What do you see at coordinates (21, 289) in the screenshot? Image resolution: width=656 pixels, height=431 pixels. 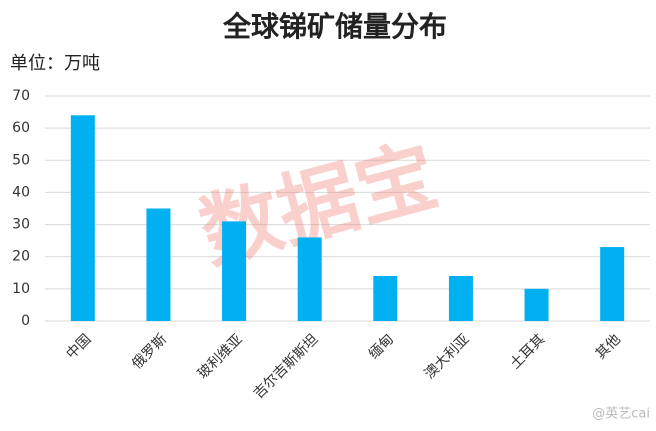 I see `y-tick-label: 10` at bounding box center [21, 289].